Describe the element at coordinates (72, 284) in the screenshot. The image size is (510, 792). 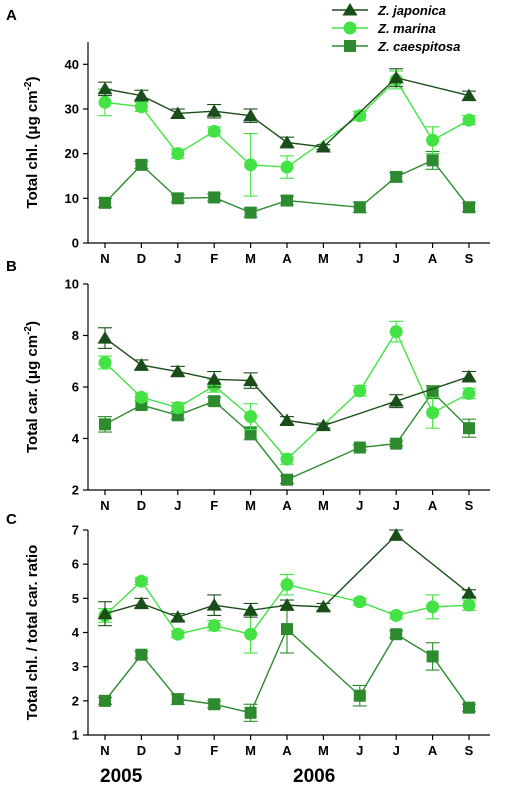
I see `y-tick-label: 10` at that location.